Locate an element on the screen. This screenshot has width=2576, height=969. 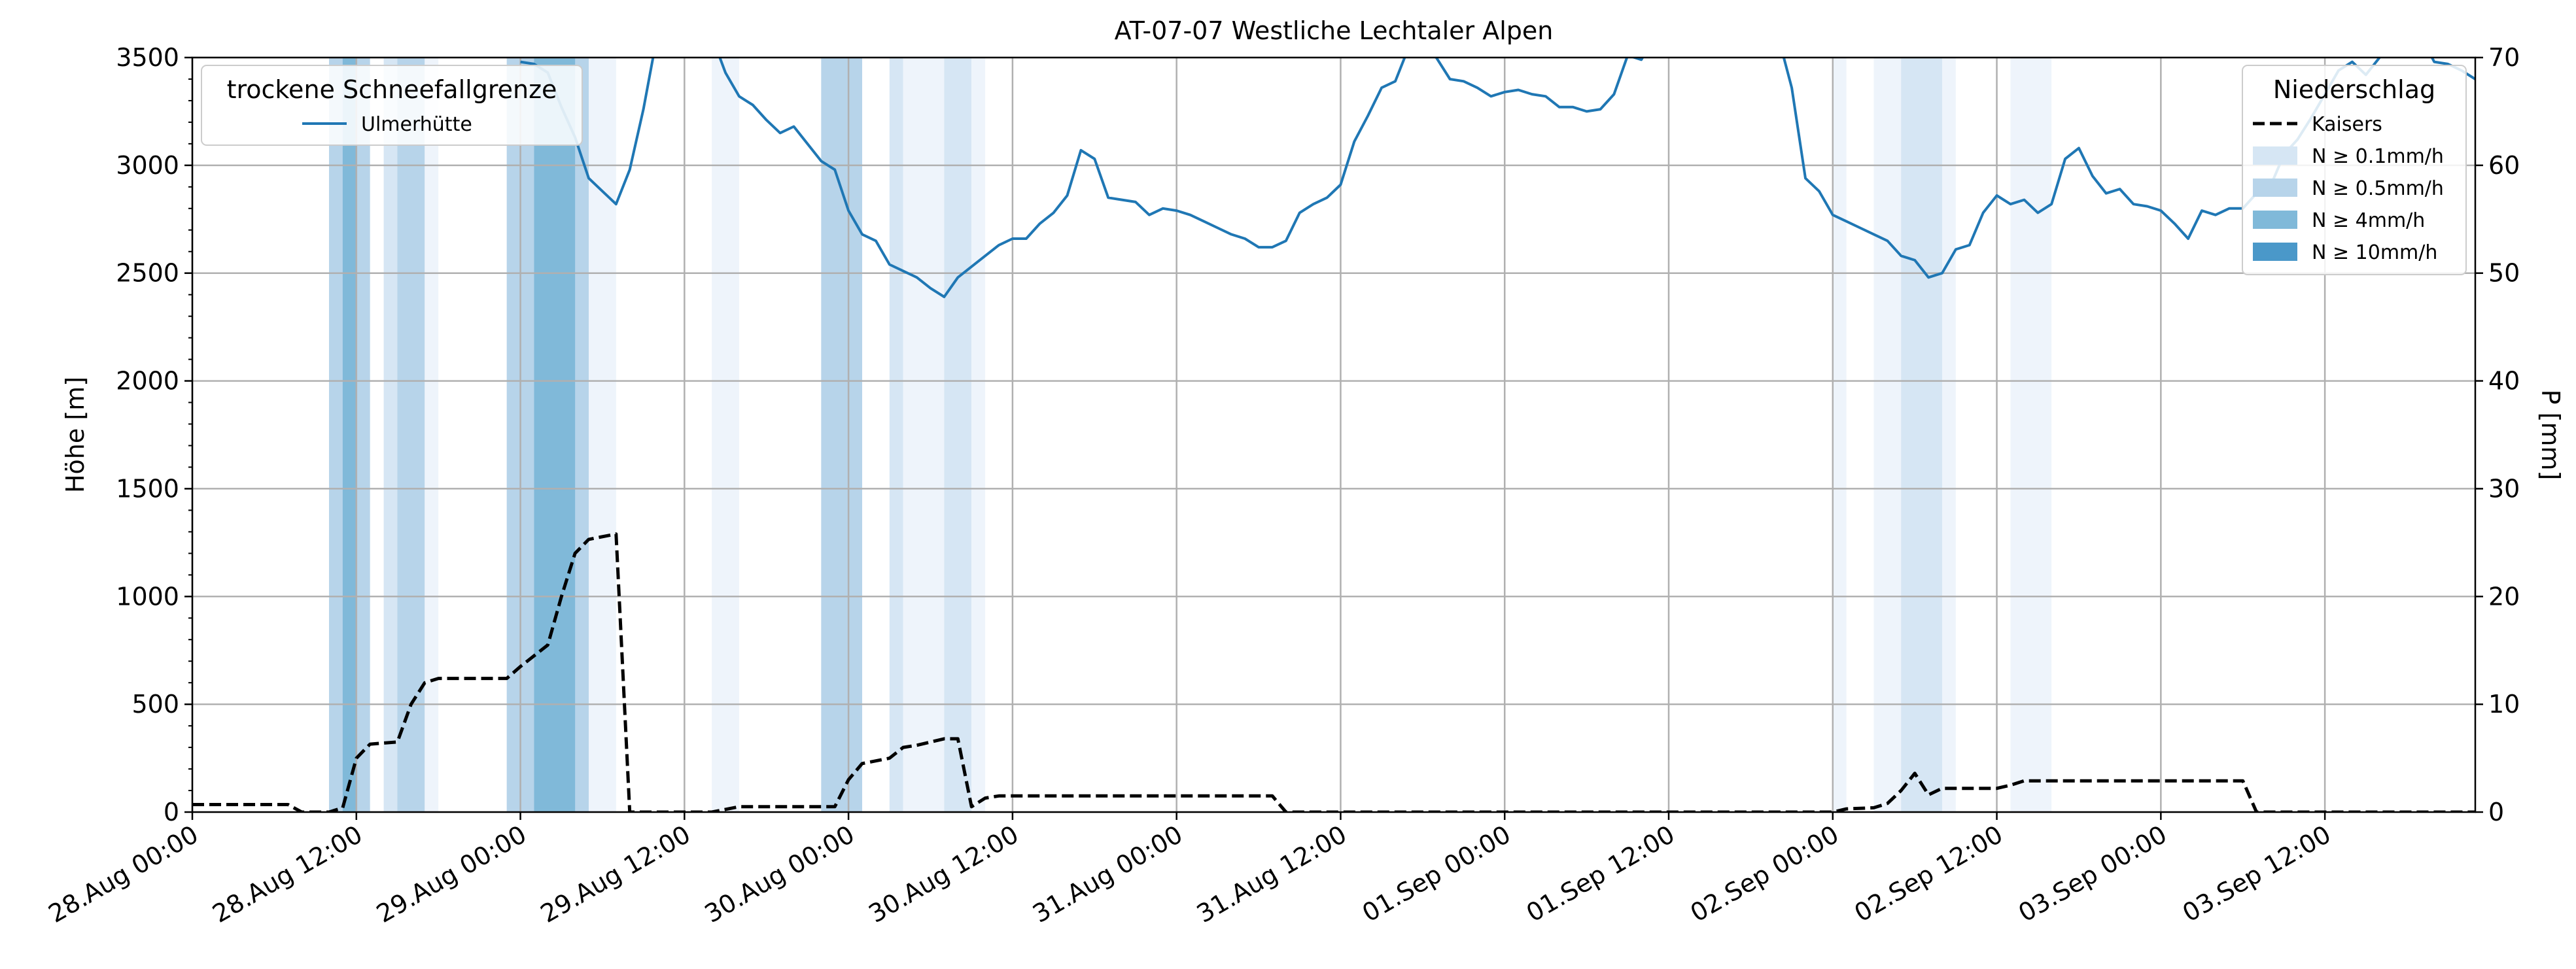
y2-tick-label: 70 is located at coordinates (2504, 57).